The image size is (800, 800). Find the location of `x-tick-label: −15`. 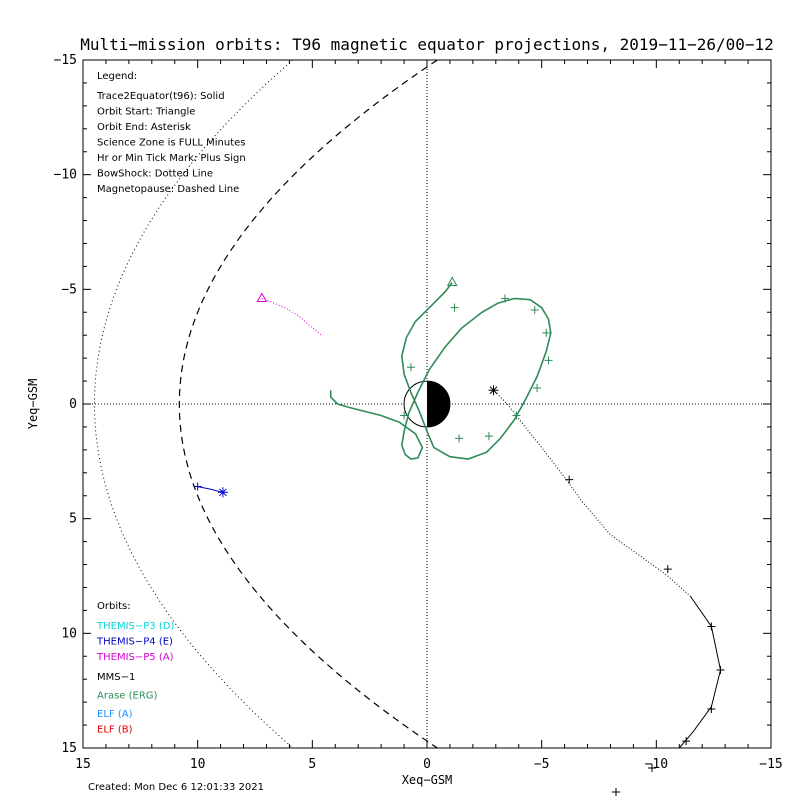

x-tick-label: −15 is located at coordinates (770, 764).